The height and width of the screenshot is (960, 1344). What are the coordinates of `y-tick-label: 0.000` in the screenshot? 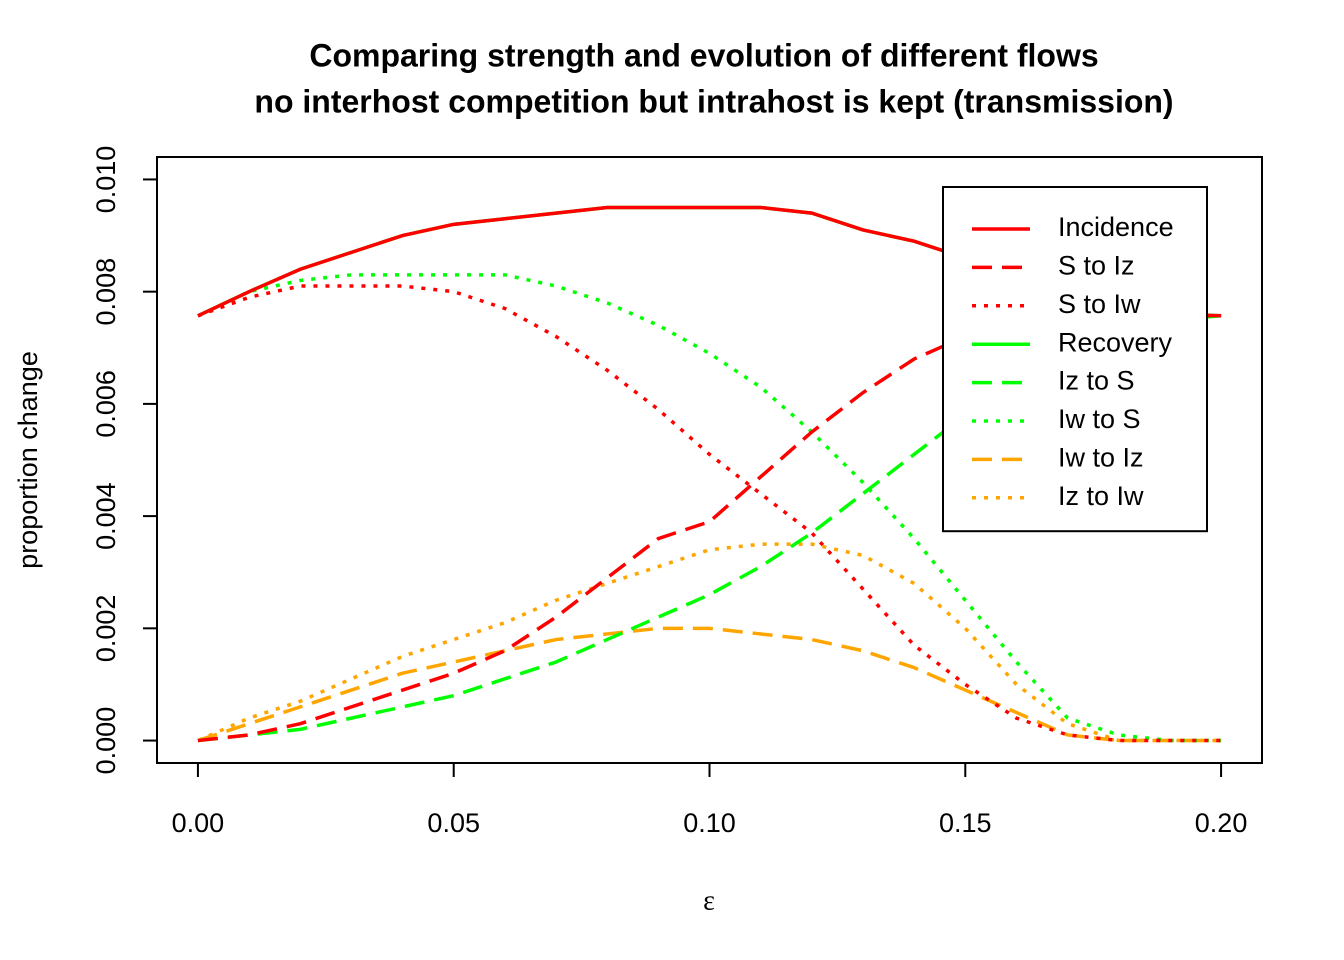 It's located at (106, 741).